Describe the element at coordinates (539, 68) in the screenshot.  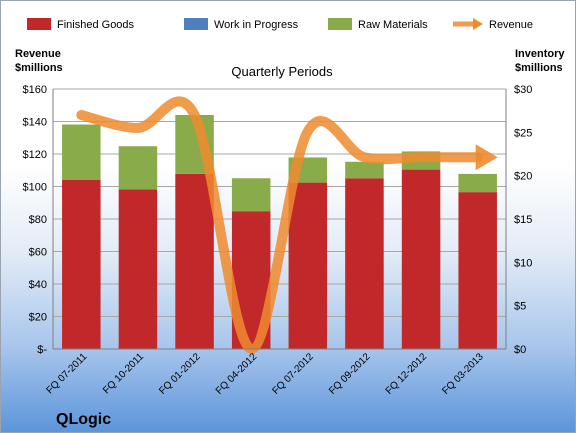
I see `right-axis-title-line2: $millions` at that location.